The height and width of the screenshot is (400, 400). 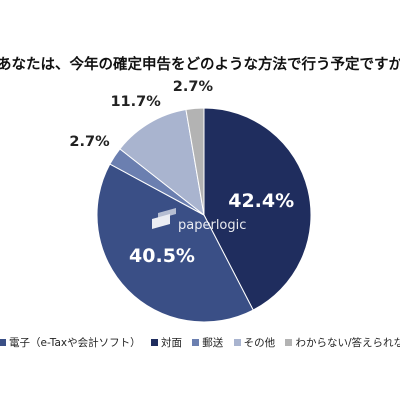 I want to click on logo-mark-layer-icon, so click(x=167, y=213).